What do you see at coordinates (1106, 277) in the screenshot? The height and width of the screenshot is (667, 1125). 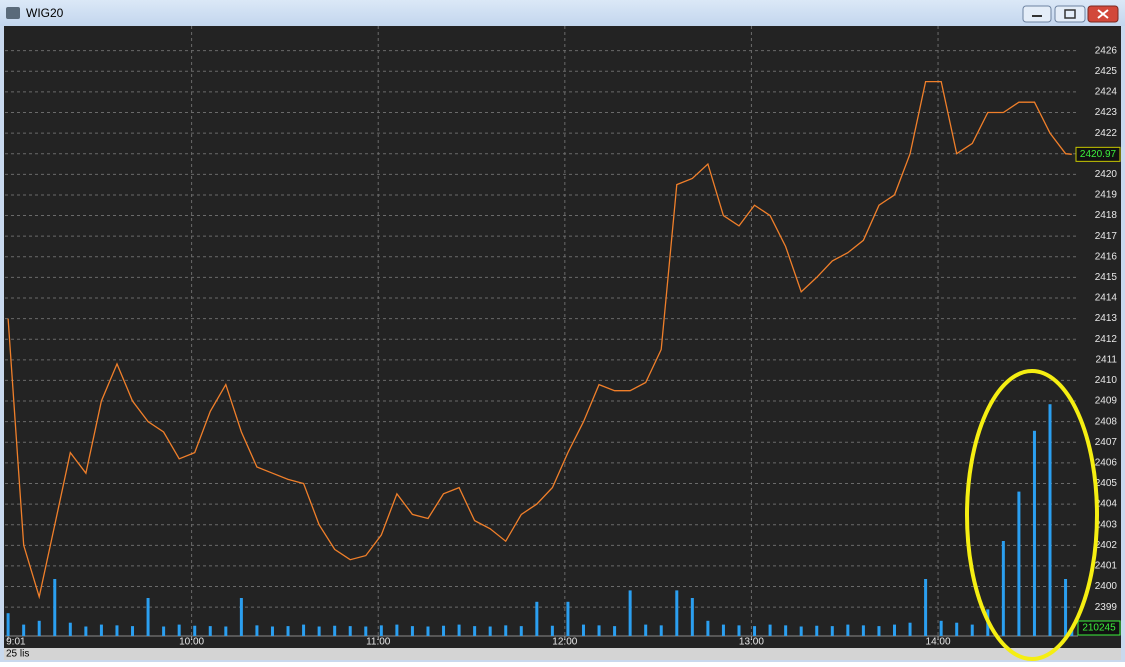 I see `y-tick-label: 2415` at bounding box center [1106, 277].